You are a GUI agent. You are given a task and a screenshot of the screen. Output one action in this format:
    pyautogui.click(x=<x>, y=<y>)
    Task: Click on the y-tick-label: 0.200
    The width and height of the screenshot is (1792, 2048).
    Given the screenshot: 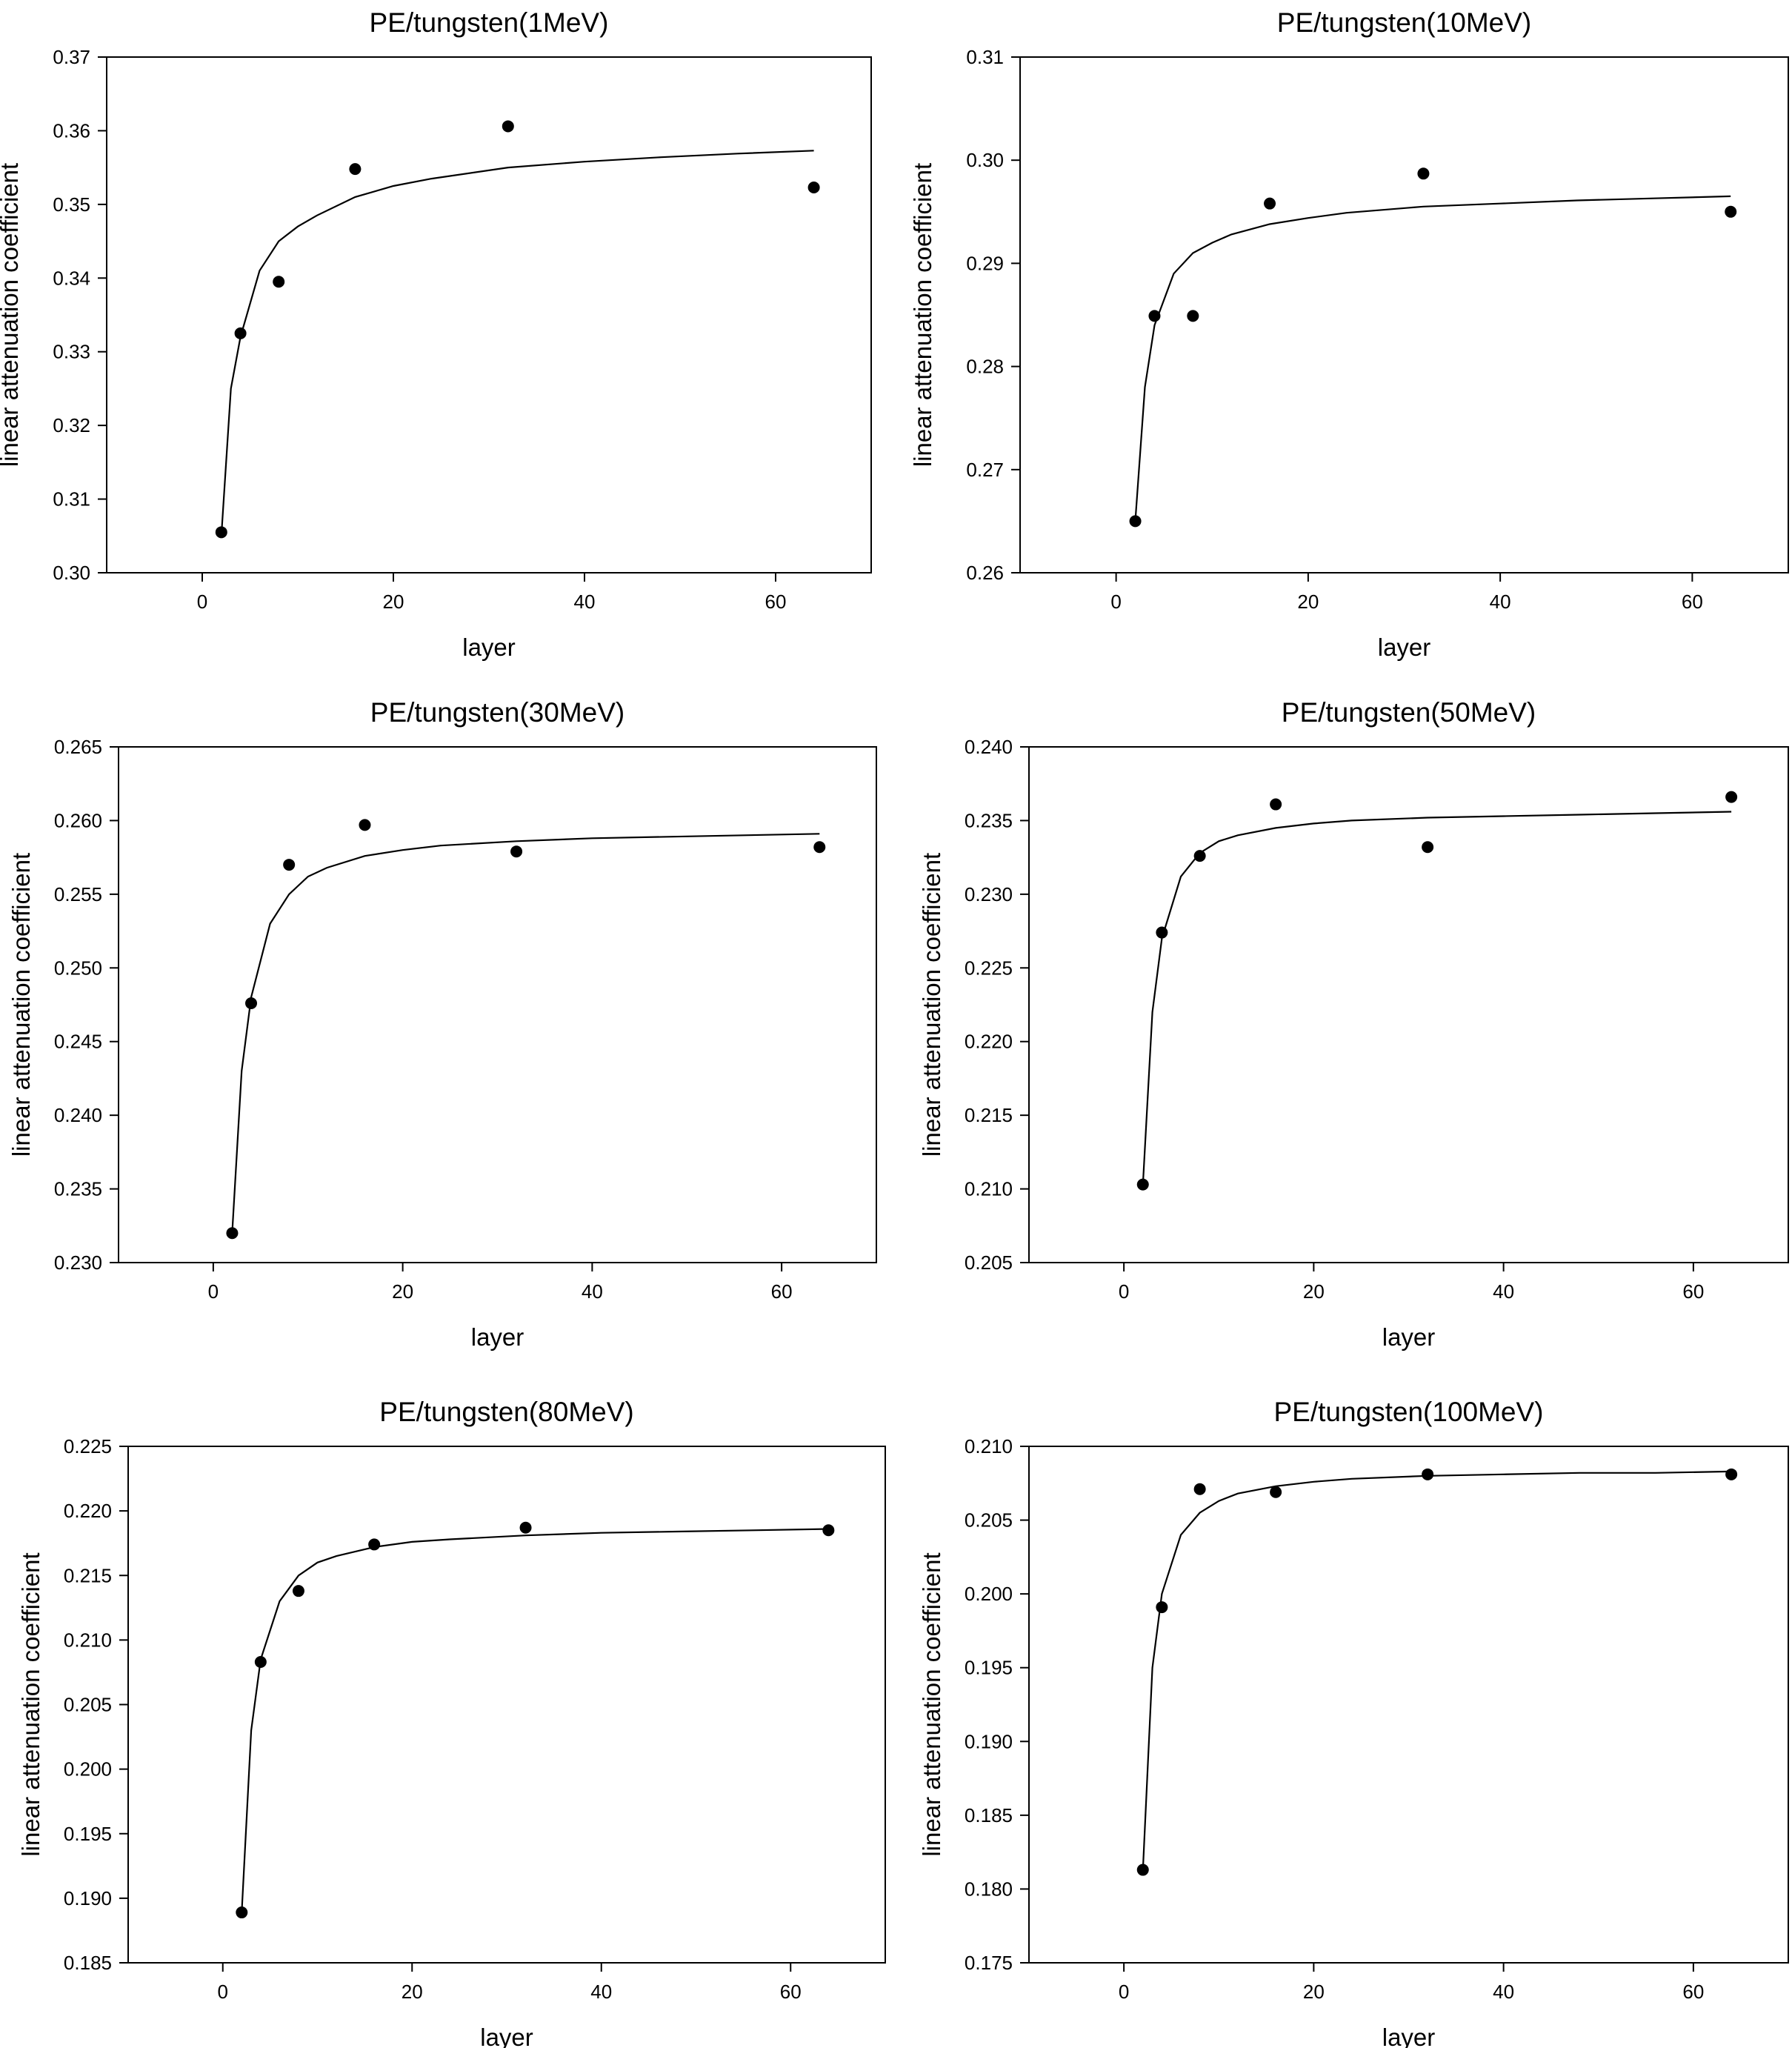 What is the action you would take?
    pyautogui.click(x=88, y=1769)
    